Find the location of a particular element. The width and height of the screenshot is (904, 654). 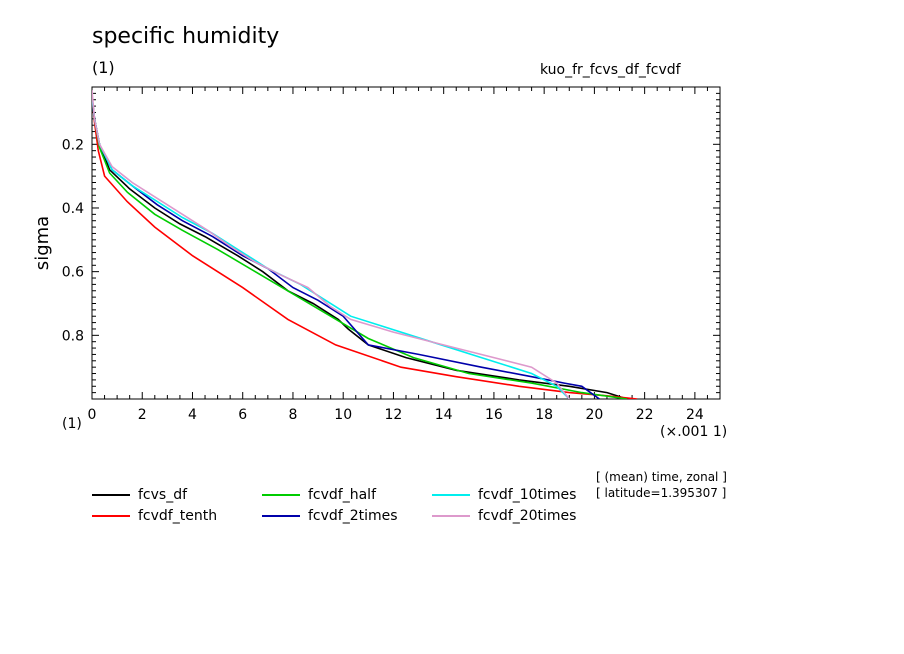

footnote-mean: [ (mean) time, zonal ] is located at coordinates (661, 477).